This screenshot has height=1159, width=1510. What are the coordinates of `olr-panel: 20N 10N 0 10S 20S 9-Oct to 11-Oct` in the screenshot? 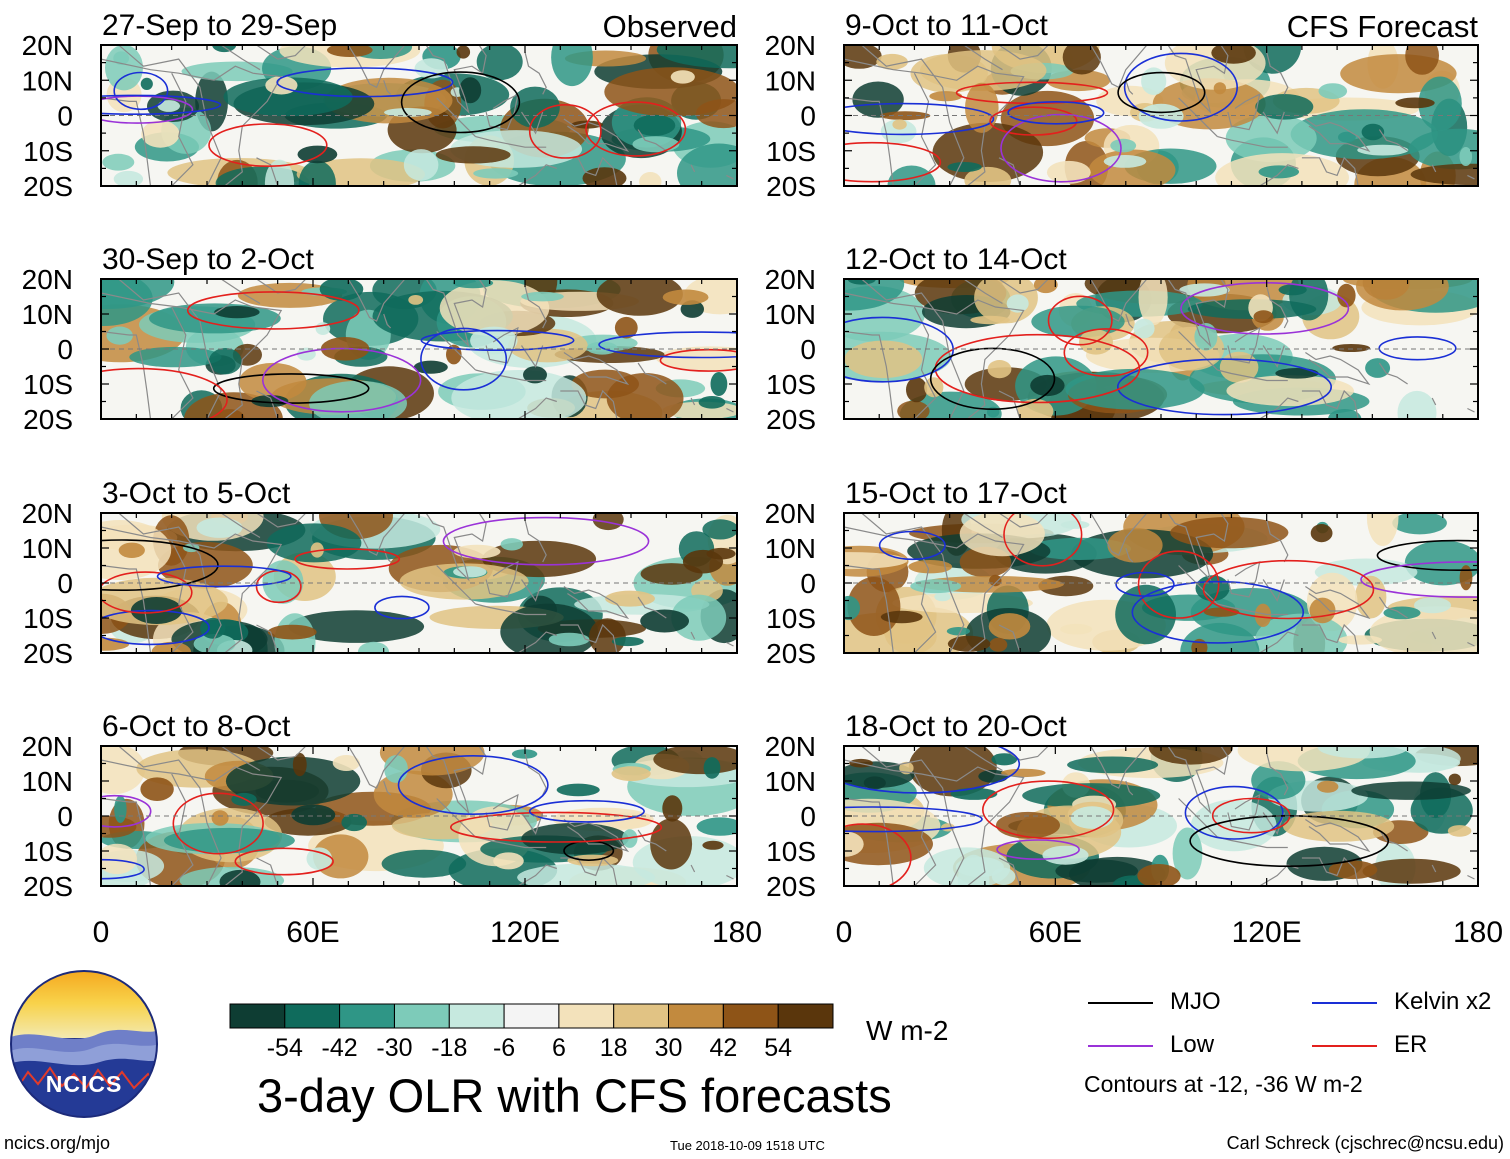 It's located at (1122, 105).